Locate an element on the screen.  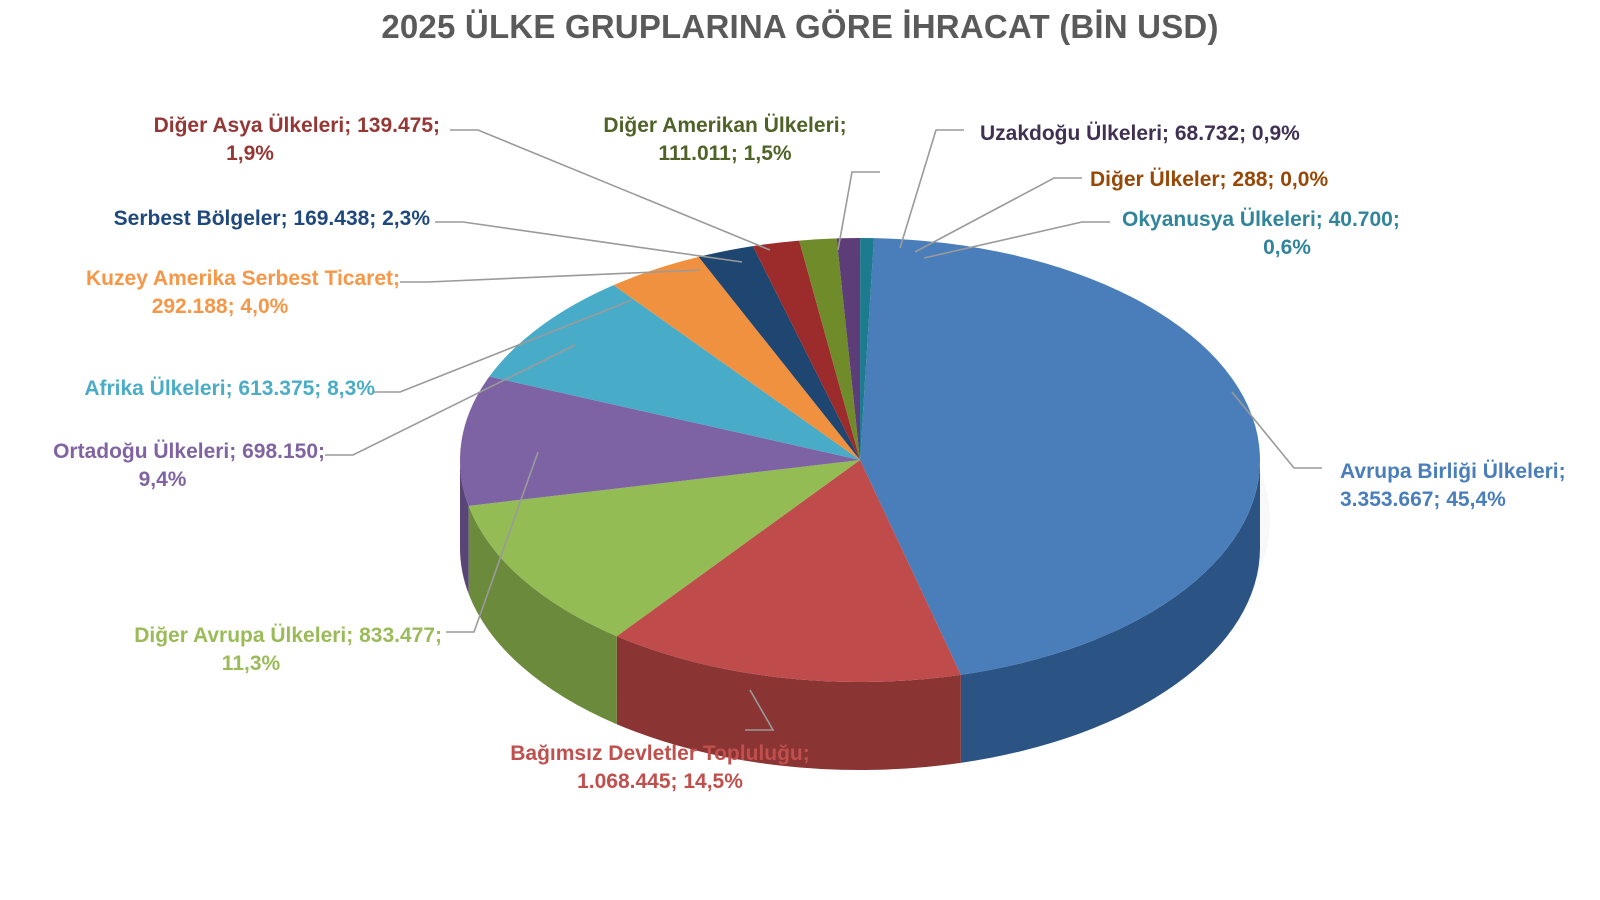
label-diger-avrupa-line1: Diğer Avrupa Ülkeleri; 833.477; is located at coordinates (288, 635).